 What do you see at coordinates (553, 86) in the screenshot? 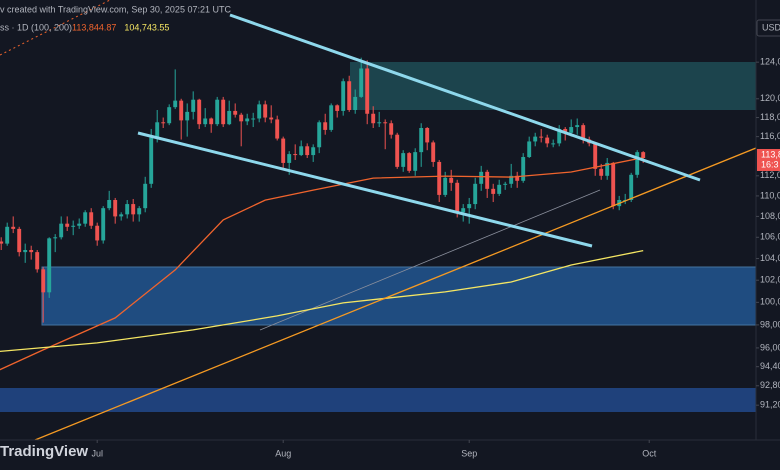
I see `resistance-zone` at bounding box center [553, 86].